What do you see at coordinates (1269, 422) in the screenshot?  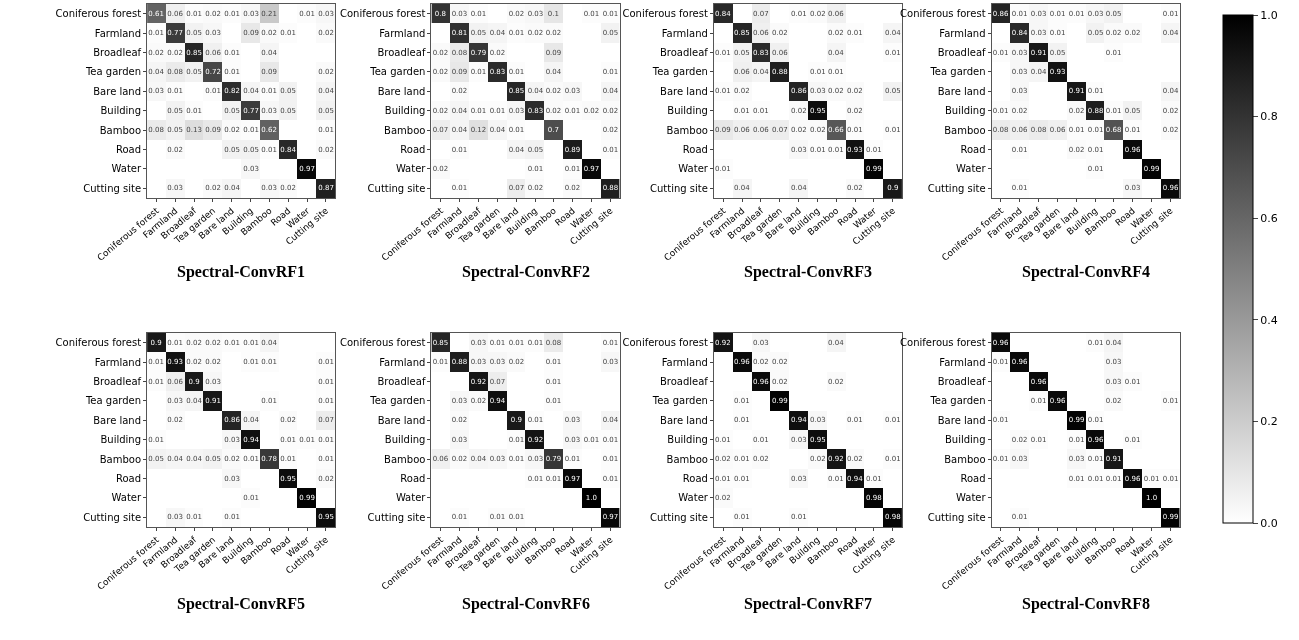 I see `color-bar-label: 0.2` at bounding box center [1269, 422].